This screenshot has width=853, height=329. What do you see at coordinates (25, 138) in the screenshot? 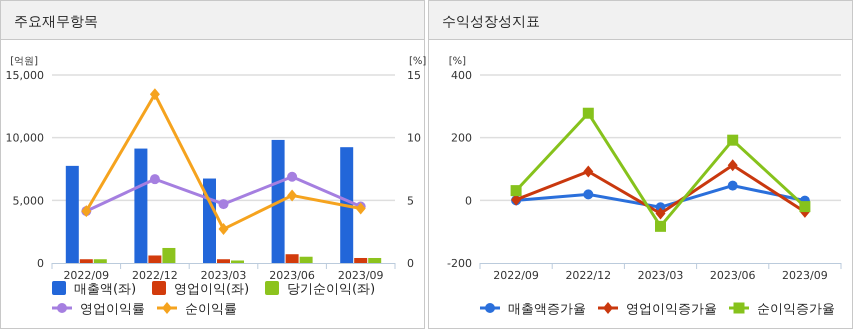
I see `y-tick-label: 10,000` at bounding box center [25, 138].